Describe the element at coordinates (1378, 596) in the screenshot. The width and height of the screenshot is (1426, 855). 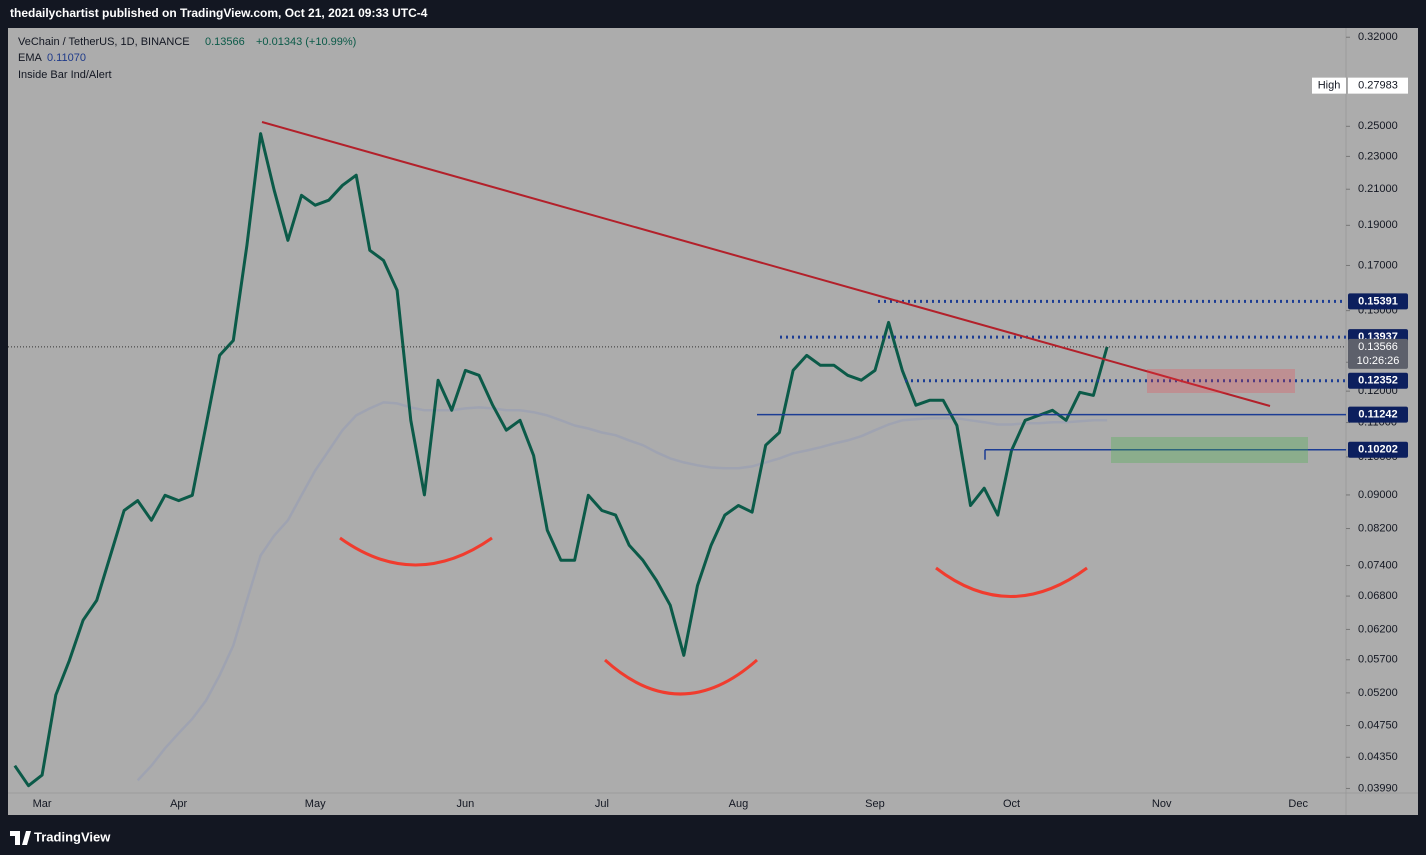
I see `y-tick-label: 0.06800` at that location.